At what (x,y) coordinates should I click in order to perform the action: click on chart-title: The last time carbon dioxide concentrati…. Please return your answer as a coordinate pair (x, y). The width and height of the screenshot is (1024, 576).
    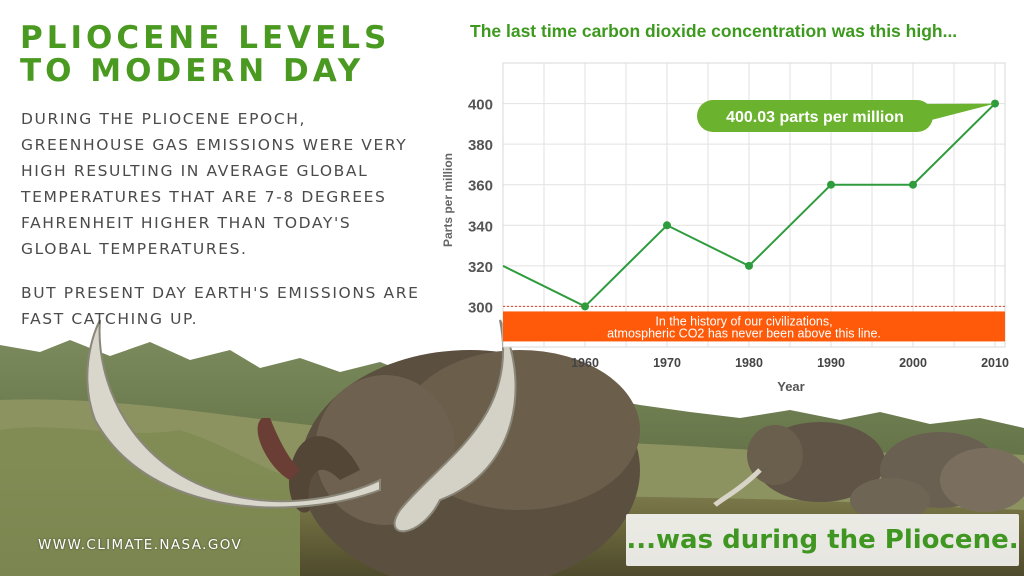
    Looking at the image, I should click on (714, 31).